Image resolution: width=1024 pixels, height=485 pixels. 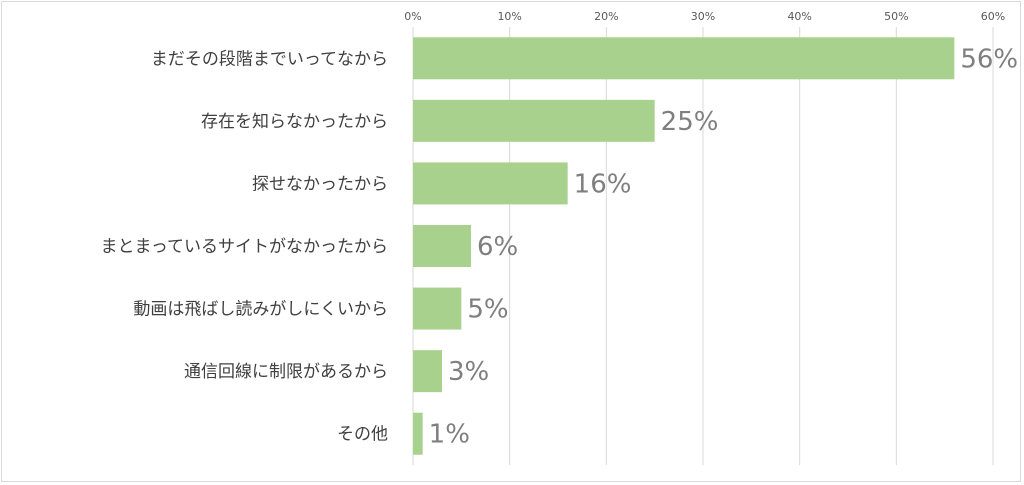 I want to click on data-label: 16%, so click(x=603, y=184).